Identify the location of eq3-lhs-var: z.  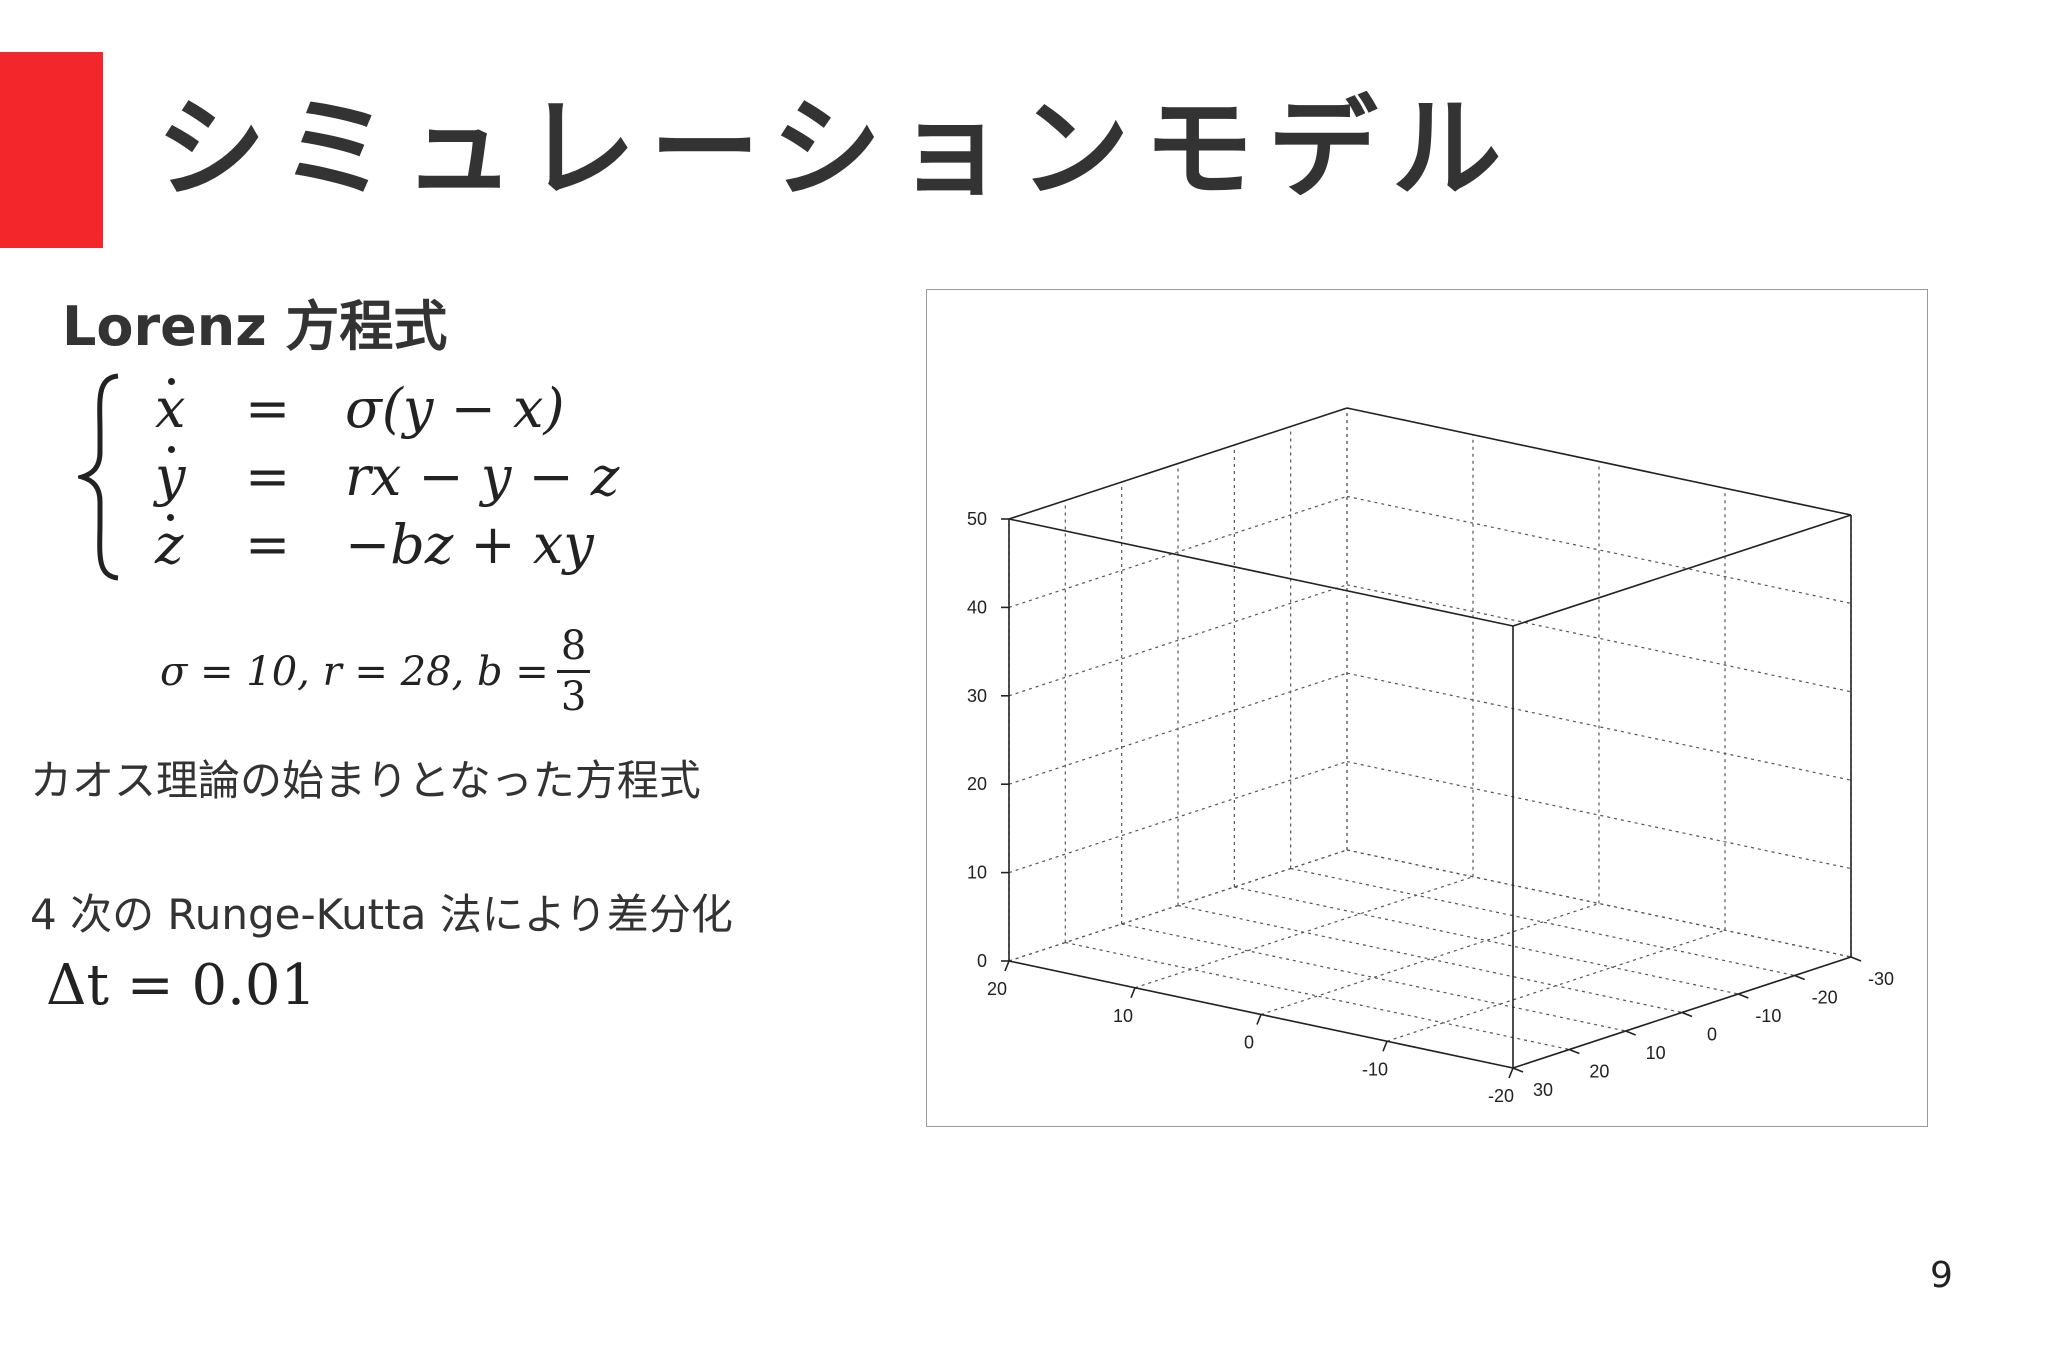
(169, 544).